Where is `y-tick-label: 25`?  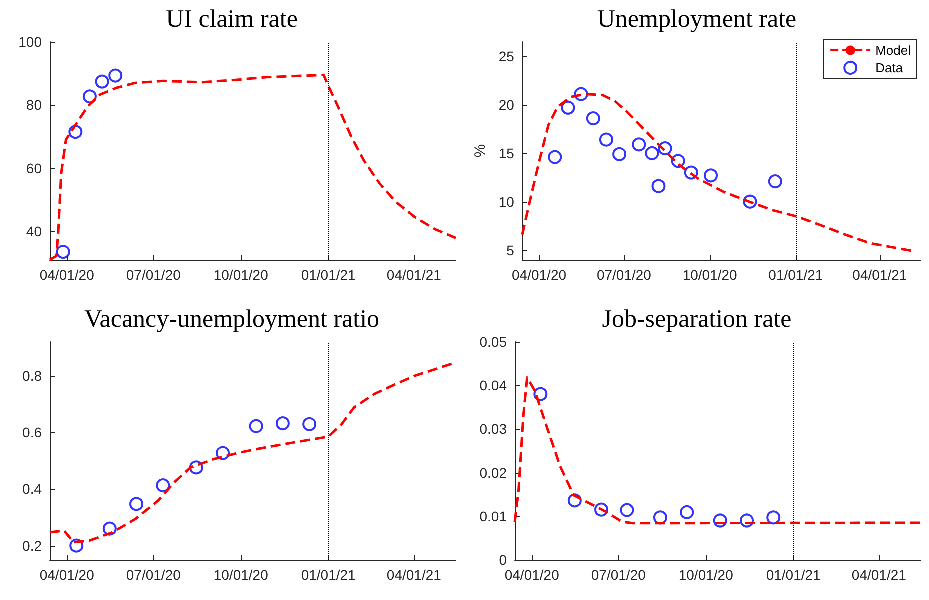
y-tick-label: 25 is located at coordinates (506, 56).